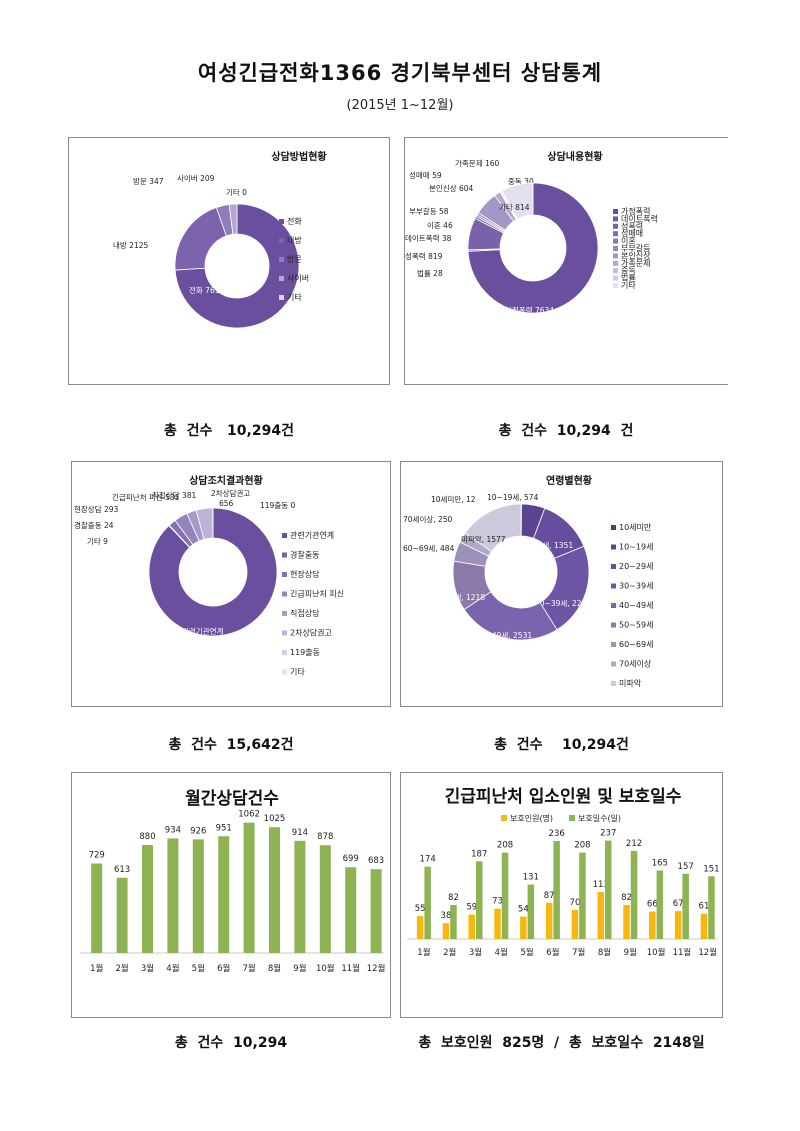 The height and width of the screenshot is (1131, 800). I want to click on chart-title-content: 상담내용현황, so click(575, 156).